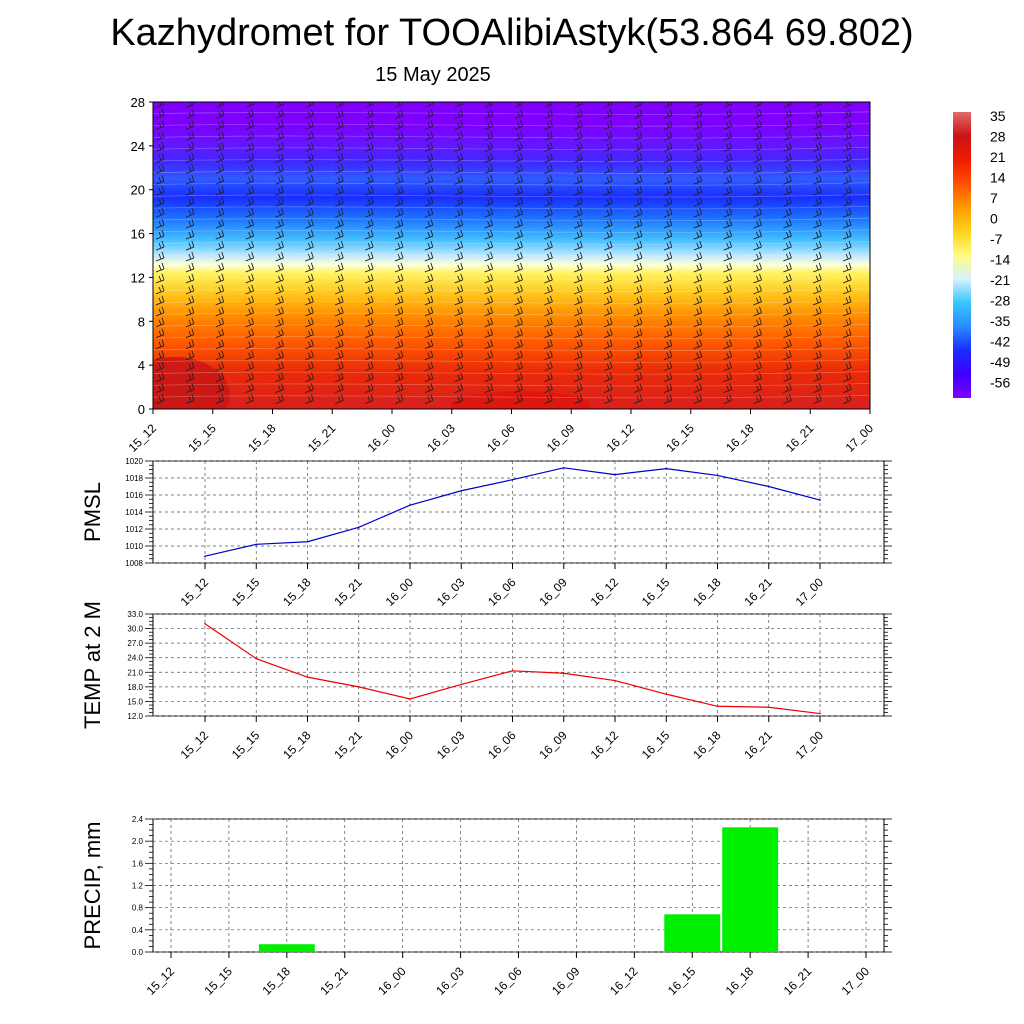 The width and height of the screenshot is (1024, 1024). I want to click on temp-panel-x-tick-label: 16_21, so click(758, 745).